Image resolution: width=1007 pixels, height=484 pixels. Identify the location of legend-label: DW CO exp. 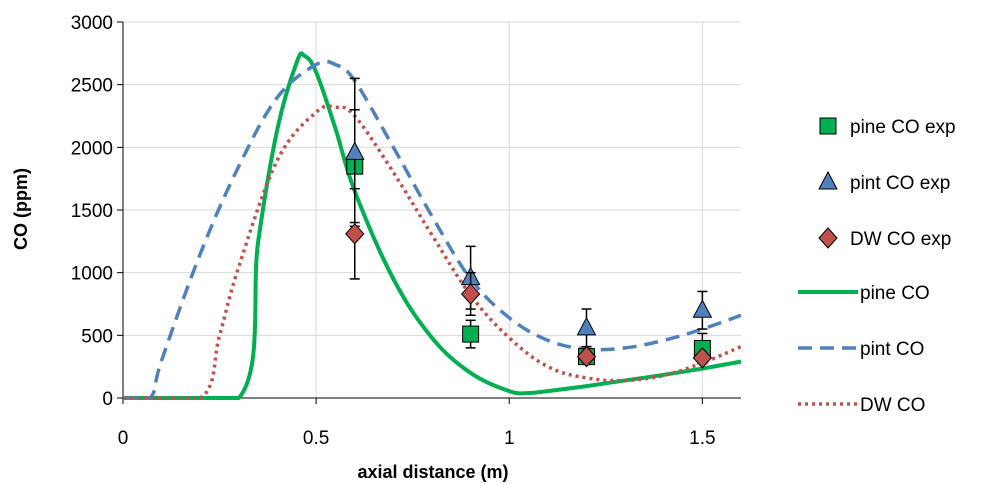
(900, 239).